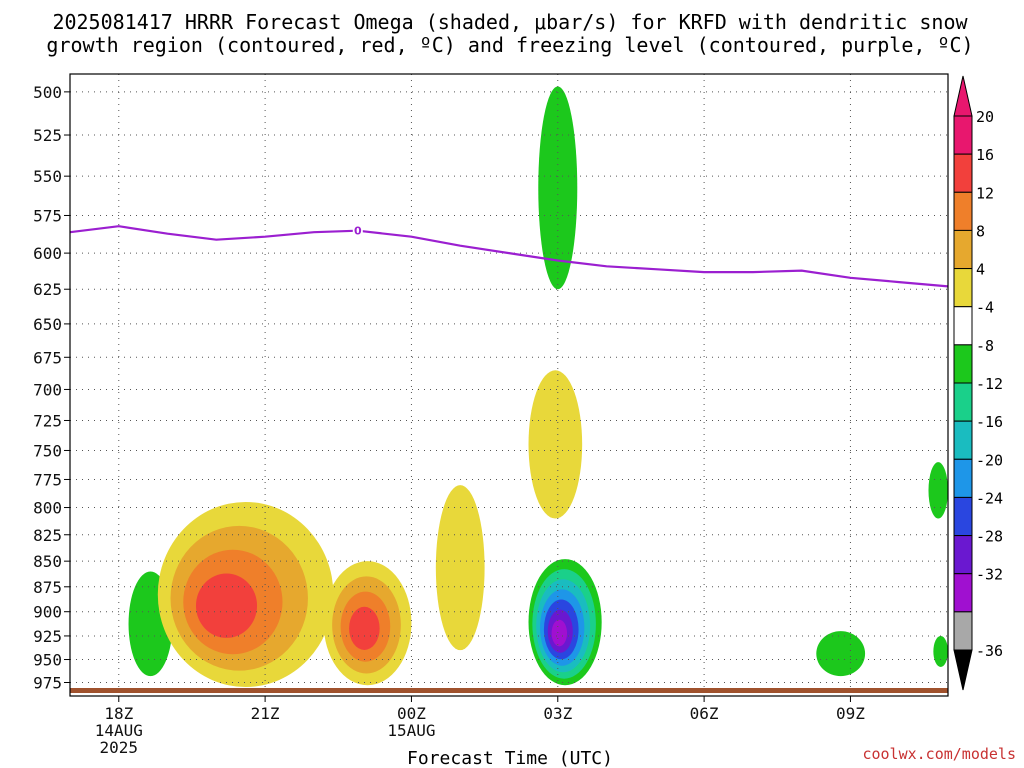 This screenshot has width=1024, height=768. Describe the element at coordinates (963, 96) in the screenshot. I see `colorbar-over-arrow` at that location.